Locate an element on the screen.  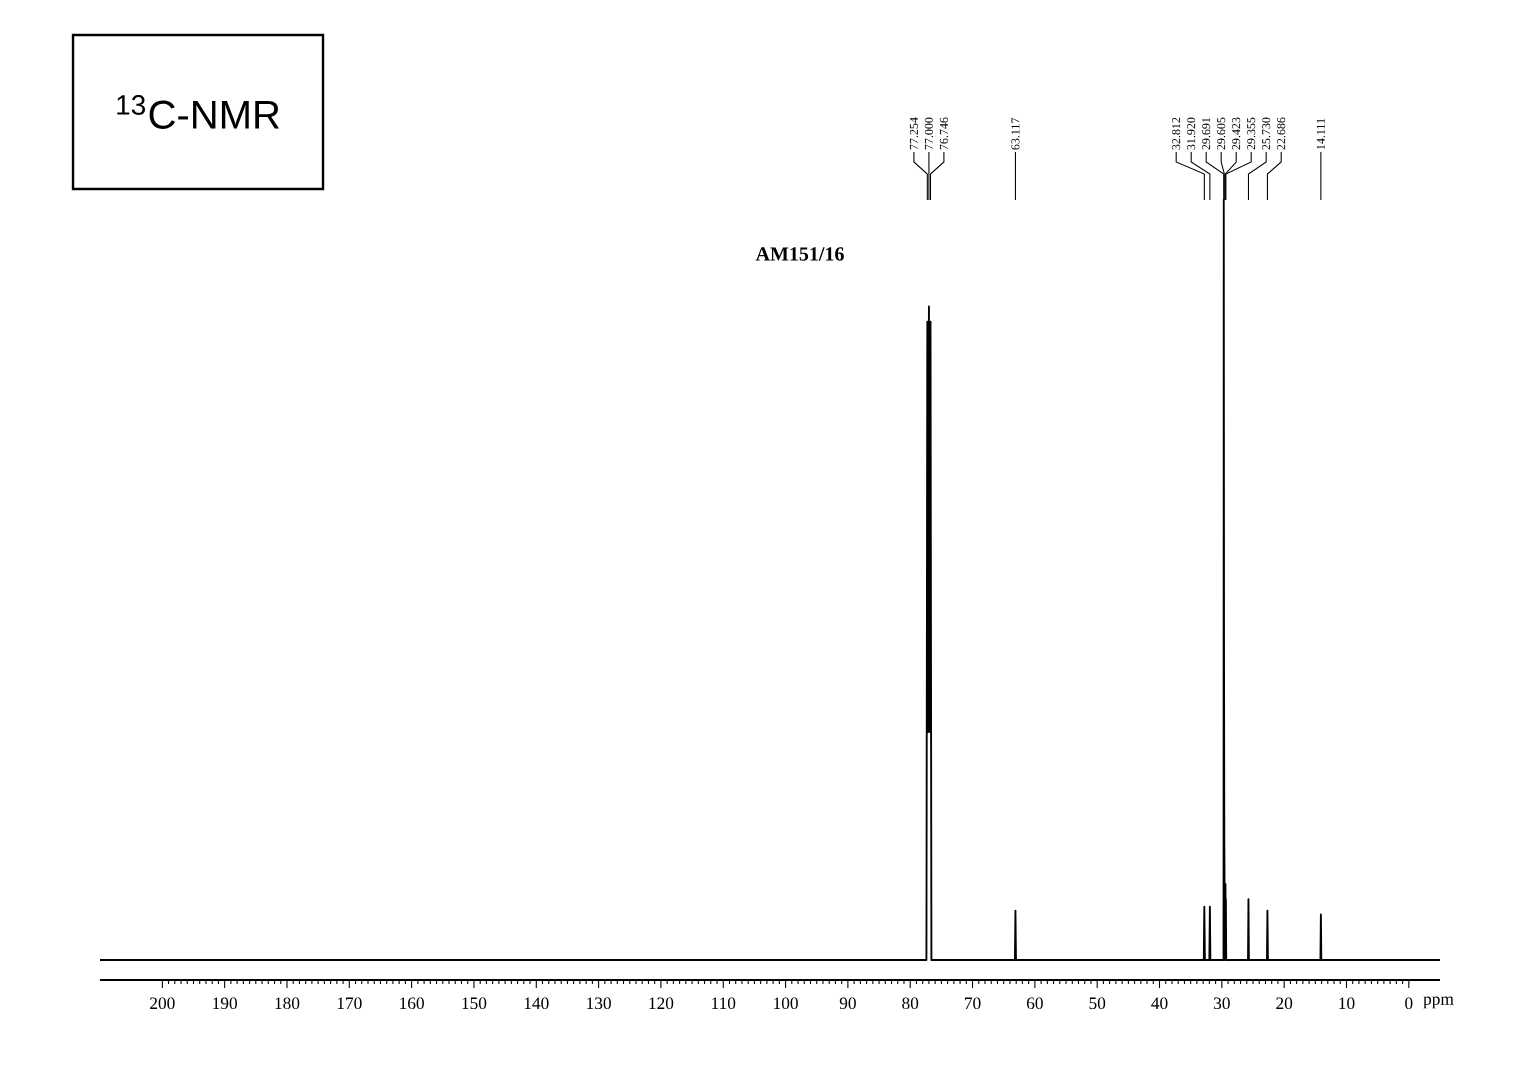
x-tick-label: 190 is located at coordinates (225, 1003).